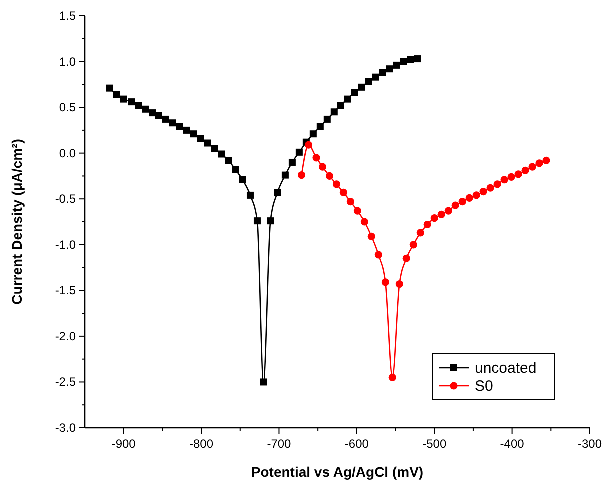 This screenshot has width=602, height=489. What do you see at coordinates (506, 368) in the screenshot?
I see `legend-label: uncoated` at bounding box center [506, 368].